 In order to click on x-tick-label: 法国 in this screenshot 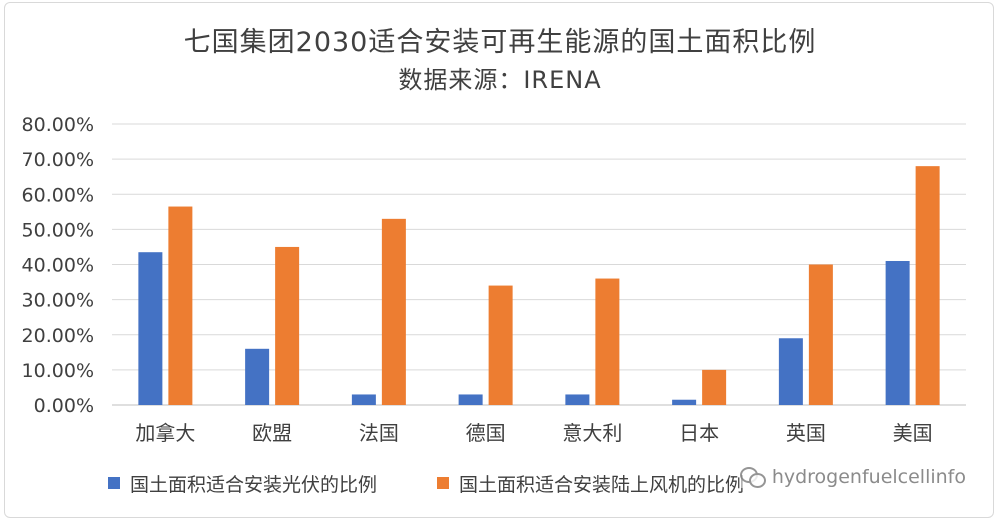, I will do `click(379, 433)`.